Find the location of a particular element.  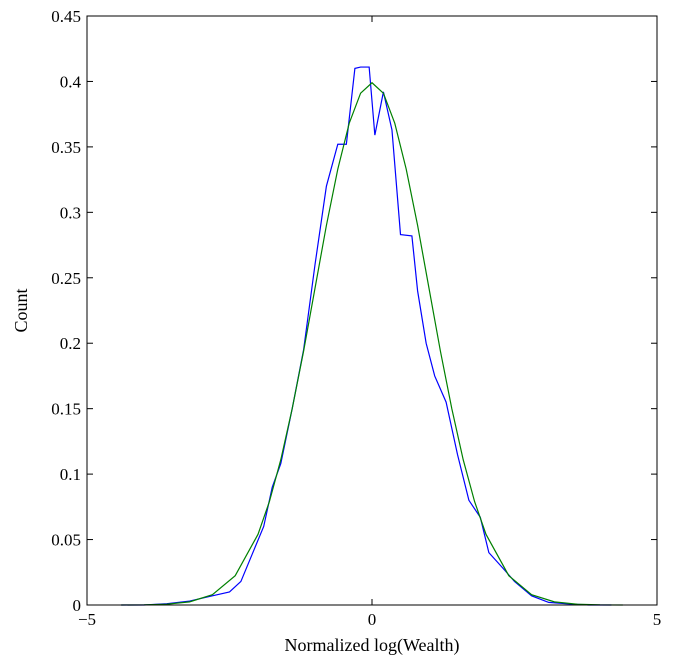

y-tick-label: 0.4 is located at coordinates (71, 81).